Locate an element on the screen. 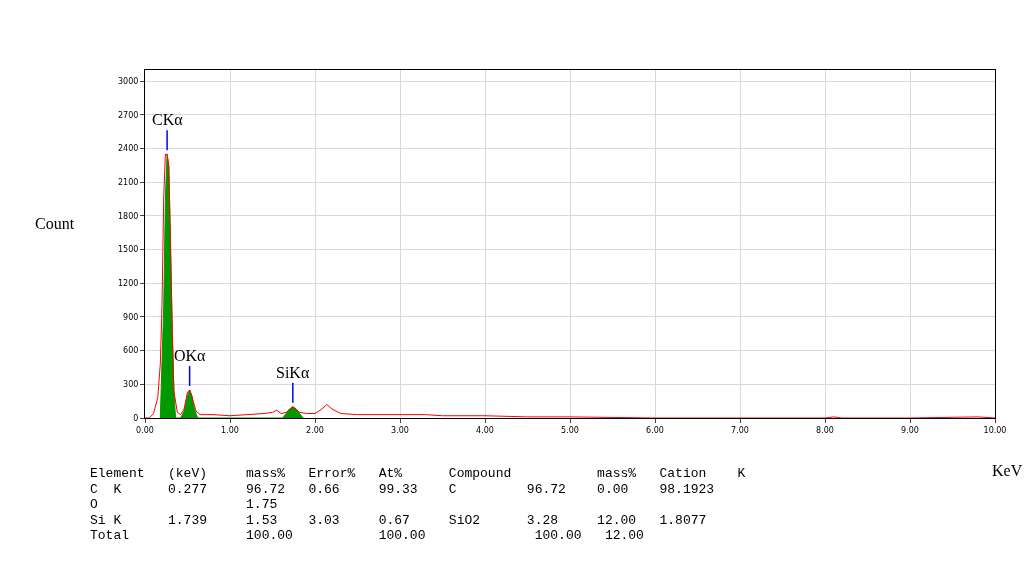 The height and width of the screenshot is (576, 1027). x-tick-label: 1.00 is located at coordinates (230, 430).